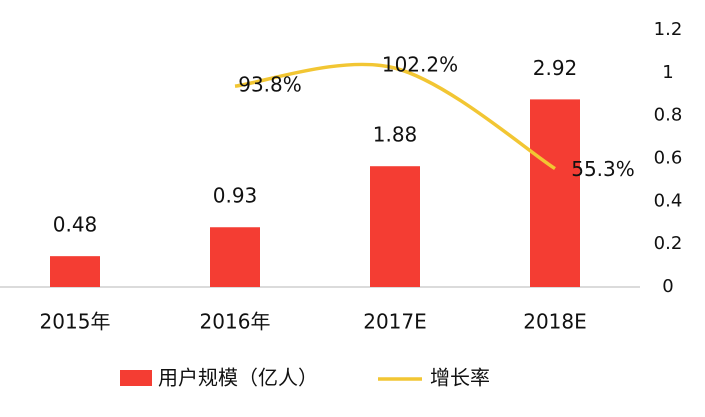  I want to click on y2-tick-label: 0.2, so click(668, 243).